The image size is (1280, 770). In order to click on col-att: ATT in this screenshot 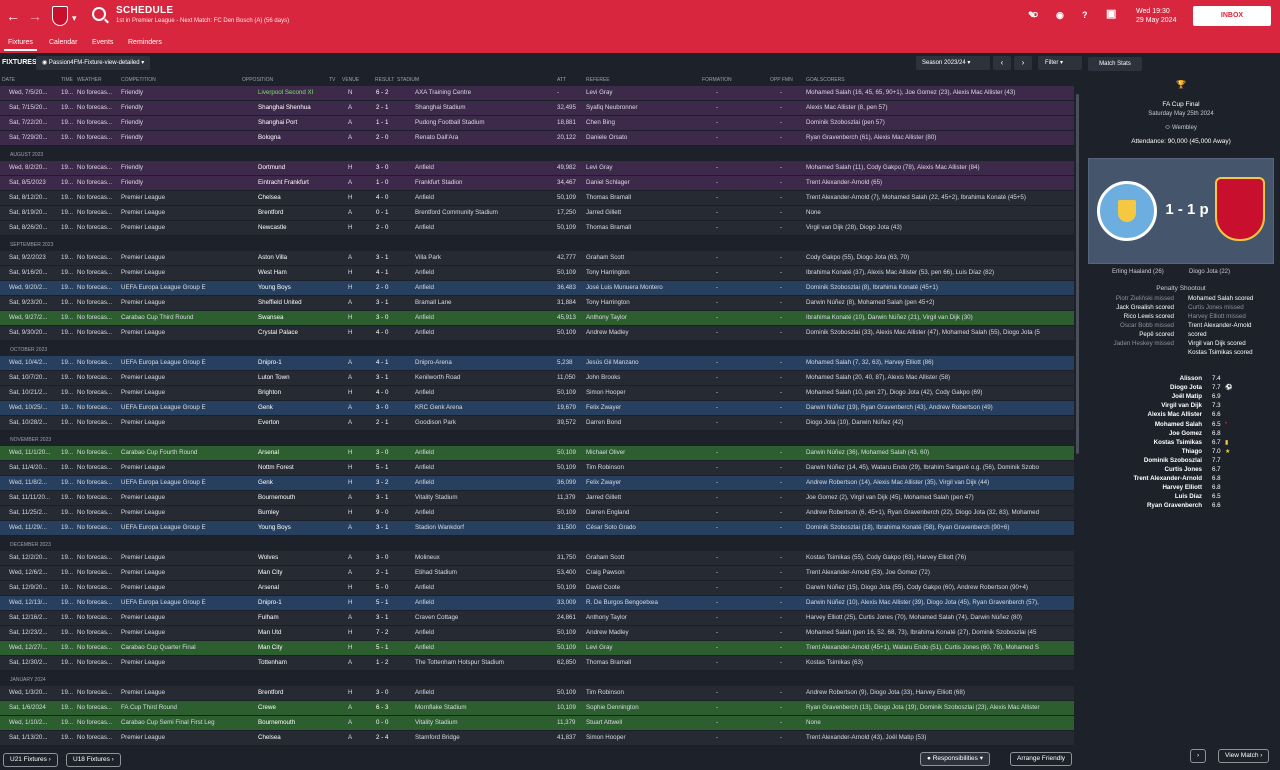, I will do `click(562, 80)`.